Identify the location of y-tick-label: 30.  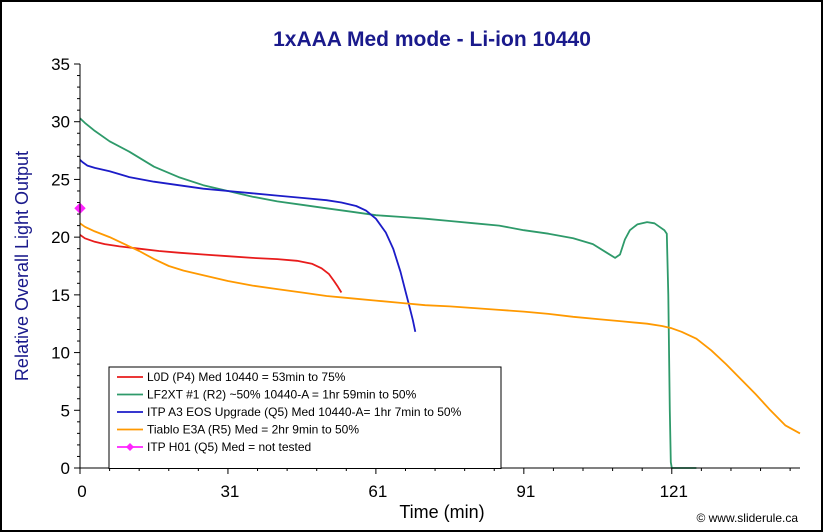
(60, 122).